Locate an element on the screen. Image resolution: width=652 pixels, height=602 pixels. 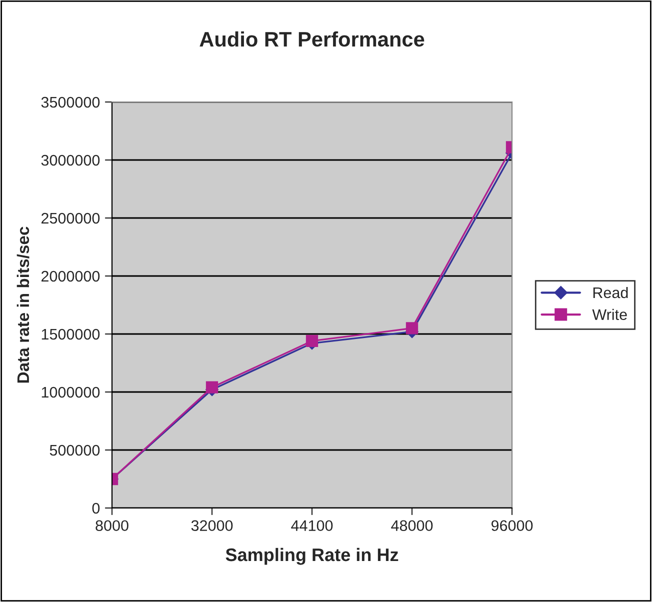
y-tick-label: 1000000 is located at coordinates (71, 392).